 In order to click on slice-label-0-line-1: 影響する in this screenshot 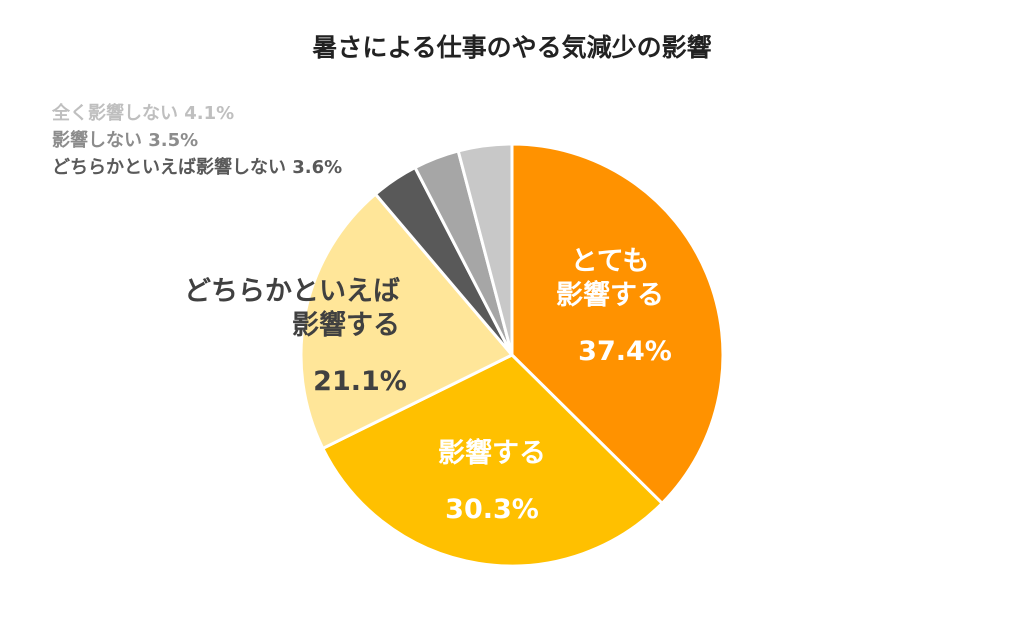, I will do `click(610, 295)`.